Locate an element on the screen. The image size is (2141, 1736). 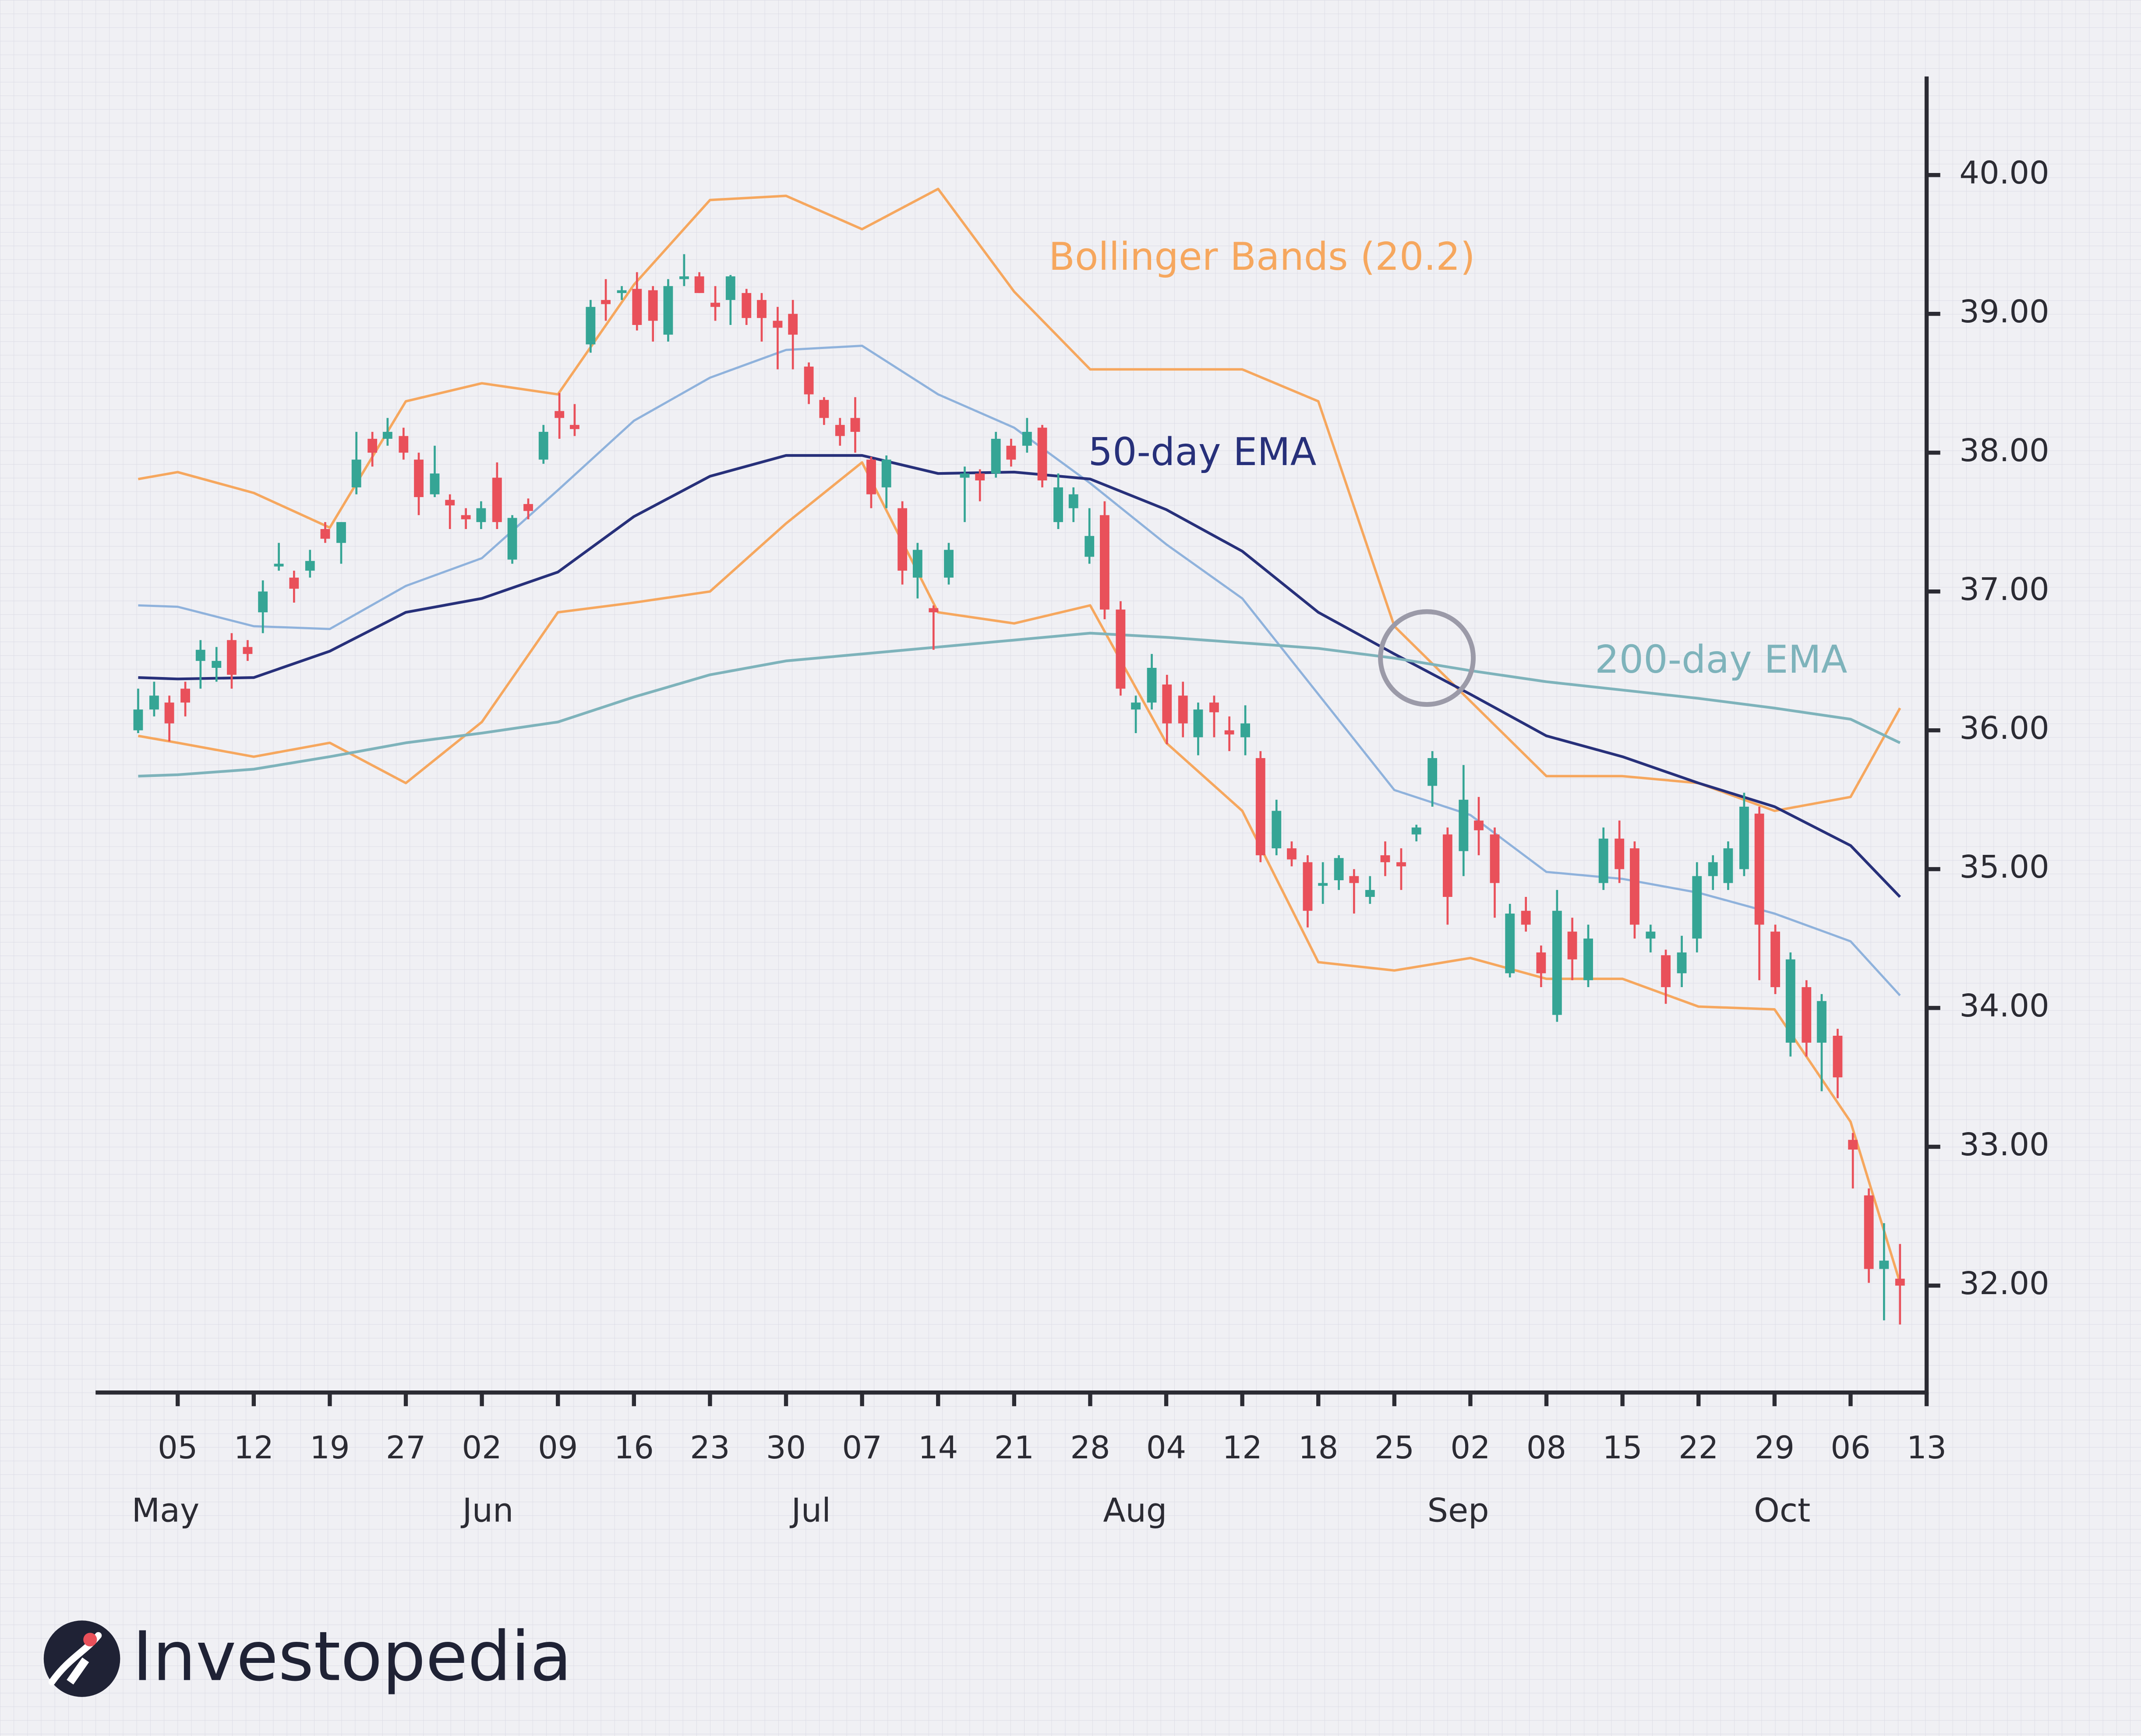
y-tick-label: 39.00 is located at coordinates (2004, 311).